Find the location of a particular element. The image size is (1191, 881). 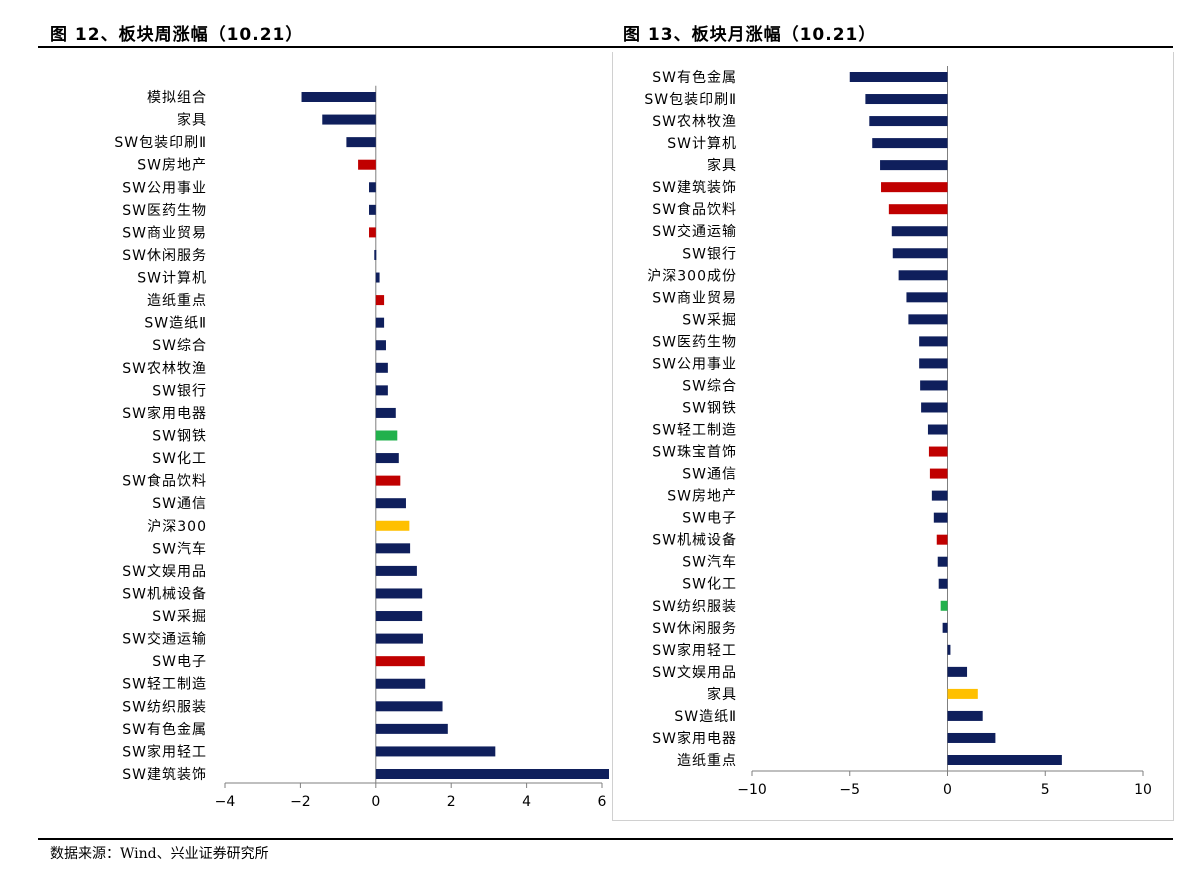

top-rule is located at coordinates (605, 47).